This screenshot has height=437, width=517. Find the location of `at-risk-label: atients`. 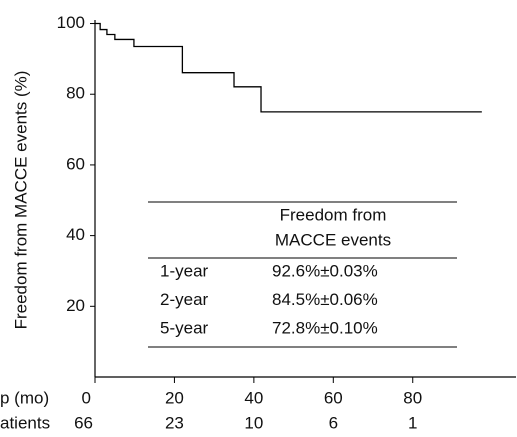

at-risk-label: atients is located at coordinates (25, 422).